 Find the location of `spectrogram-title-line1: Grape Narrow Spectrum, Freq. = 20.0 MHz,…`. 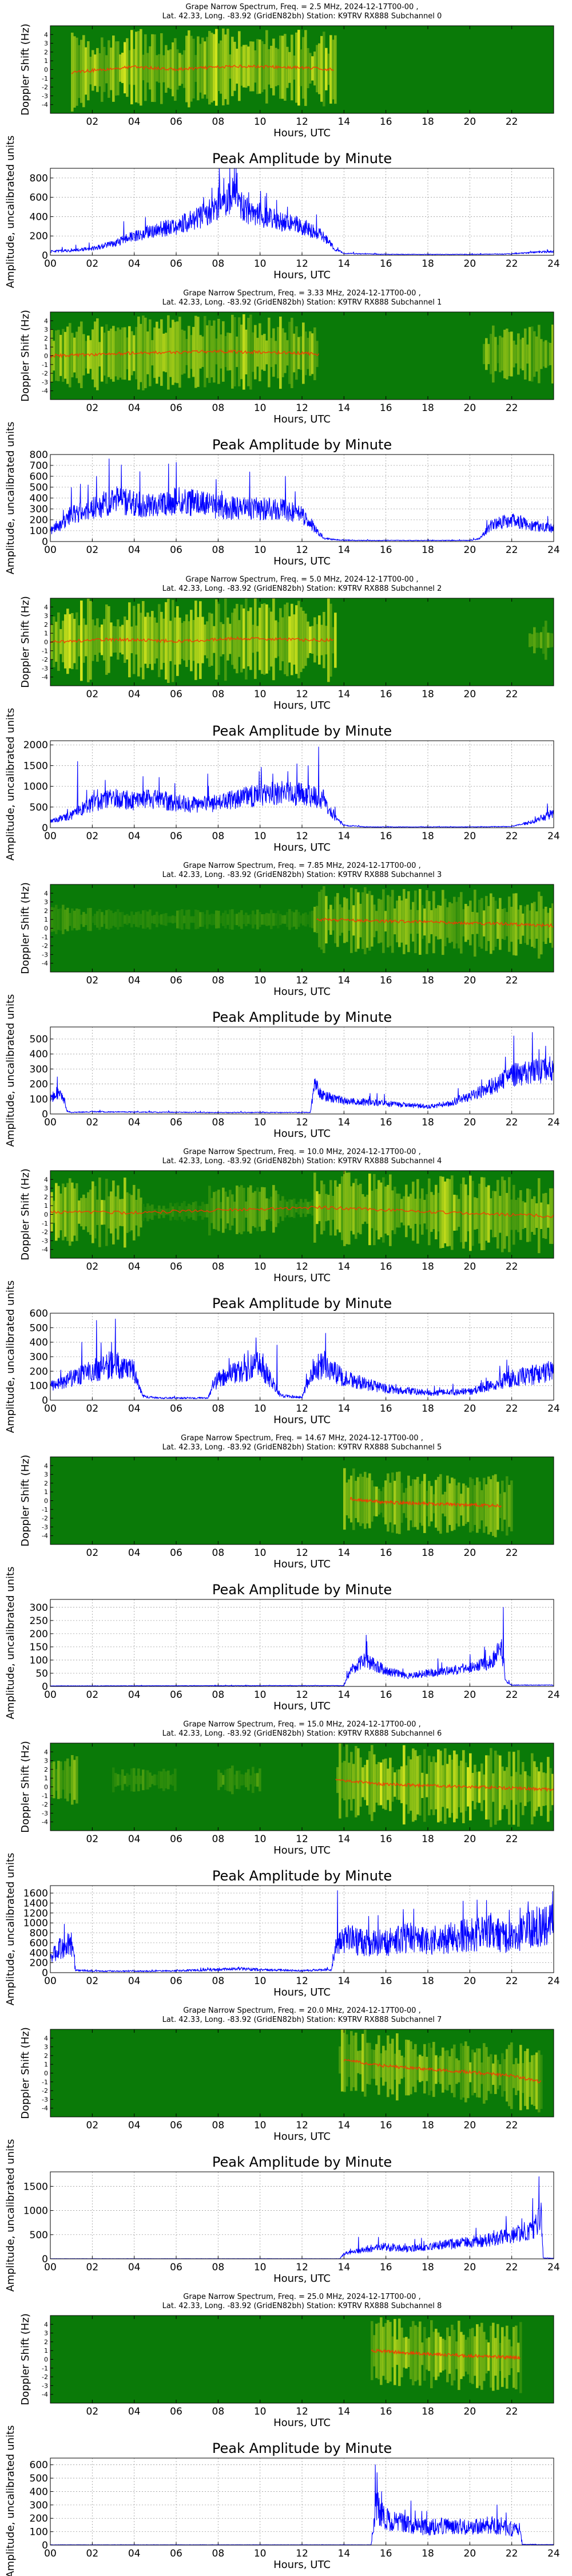

spectrogram-title-line1: Grape Narrow Spectrum, Freq. = 20.0 MHz,… is located at coordinates (301, 2010).